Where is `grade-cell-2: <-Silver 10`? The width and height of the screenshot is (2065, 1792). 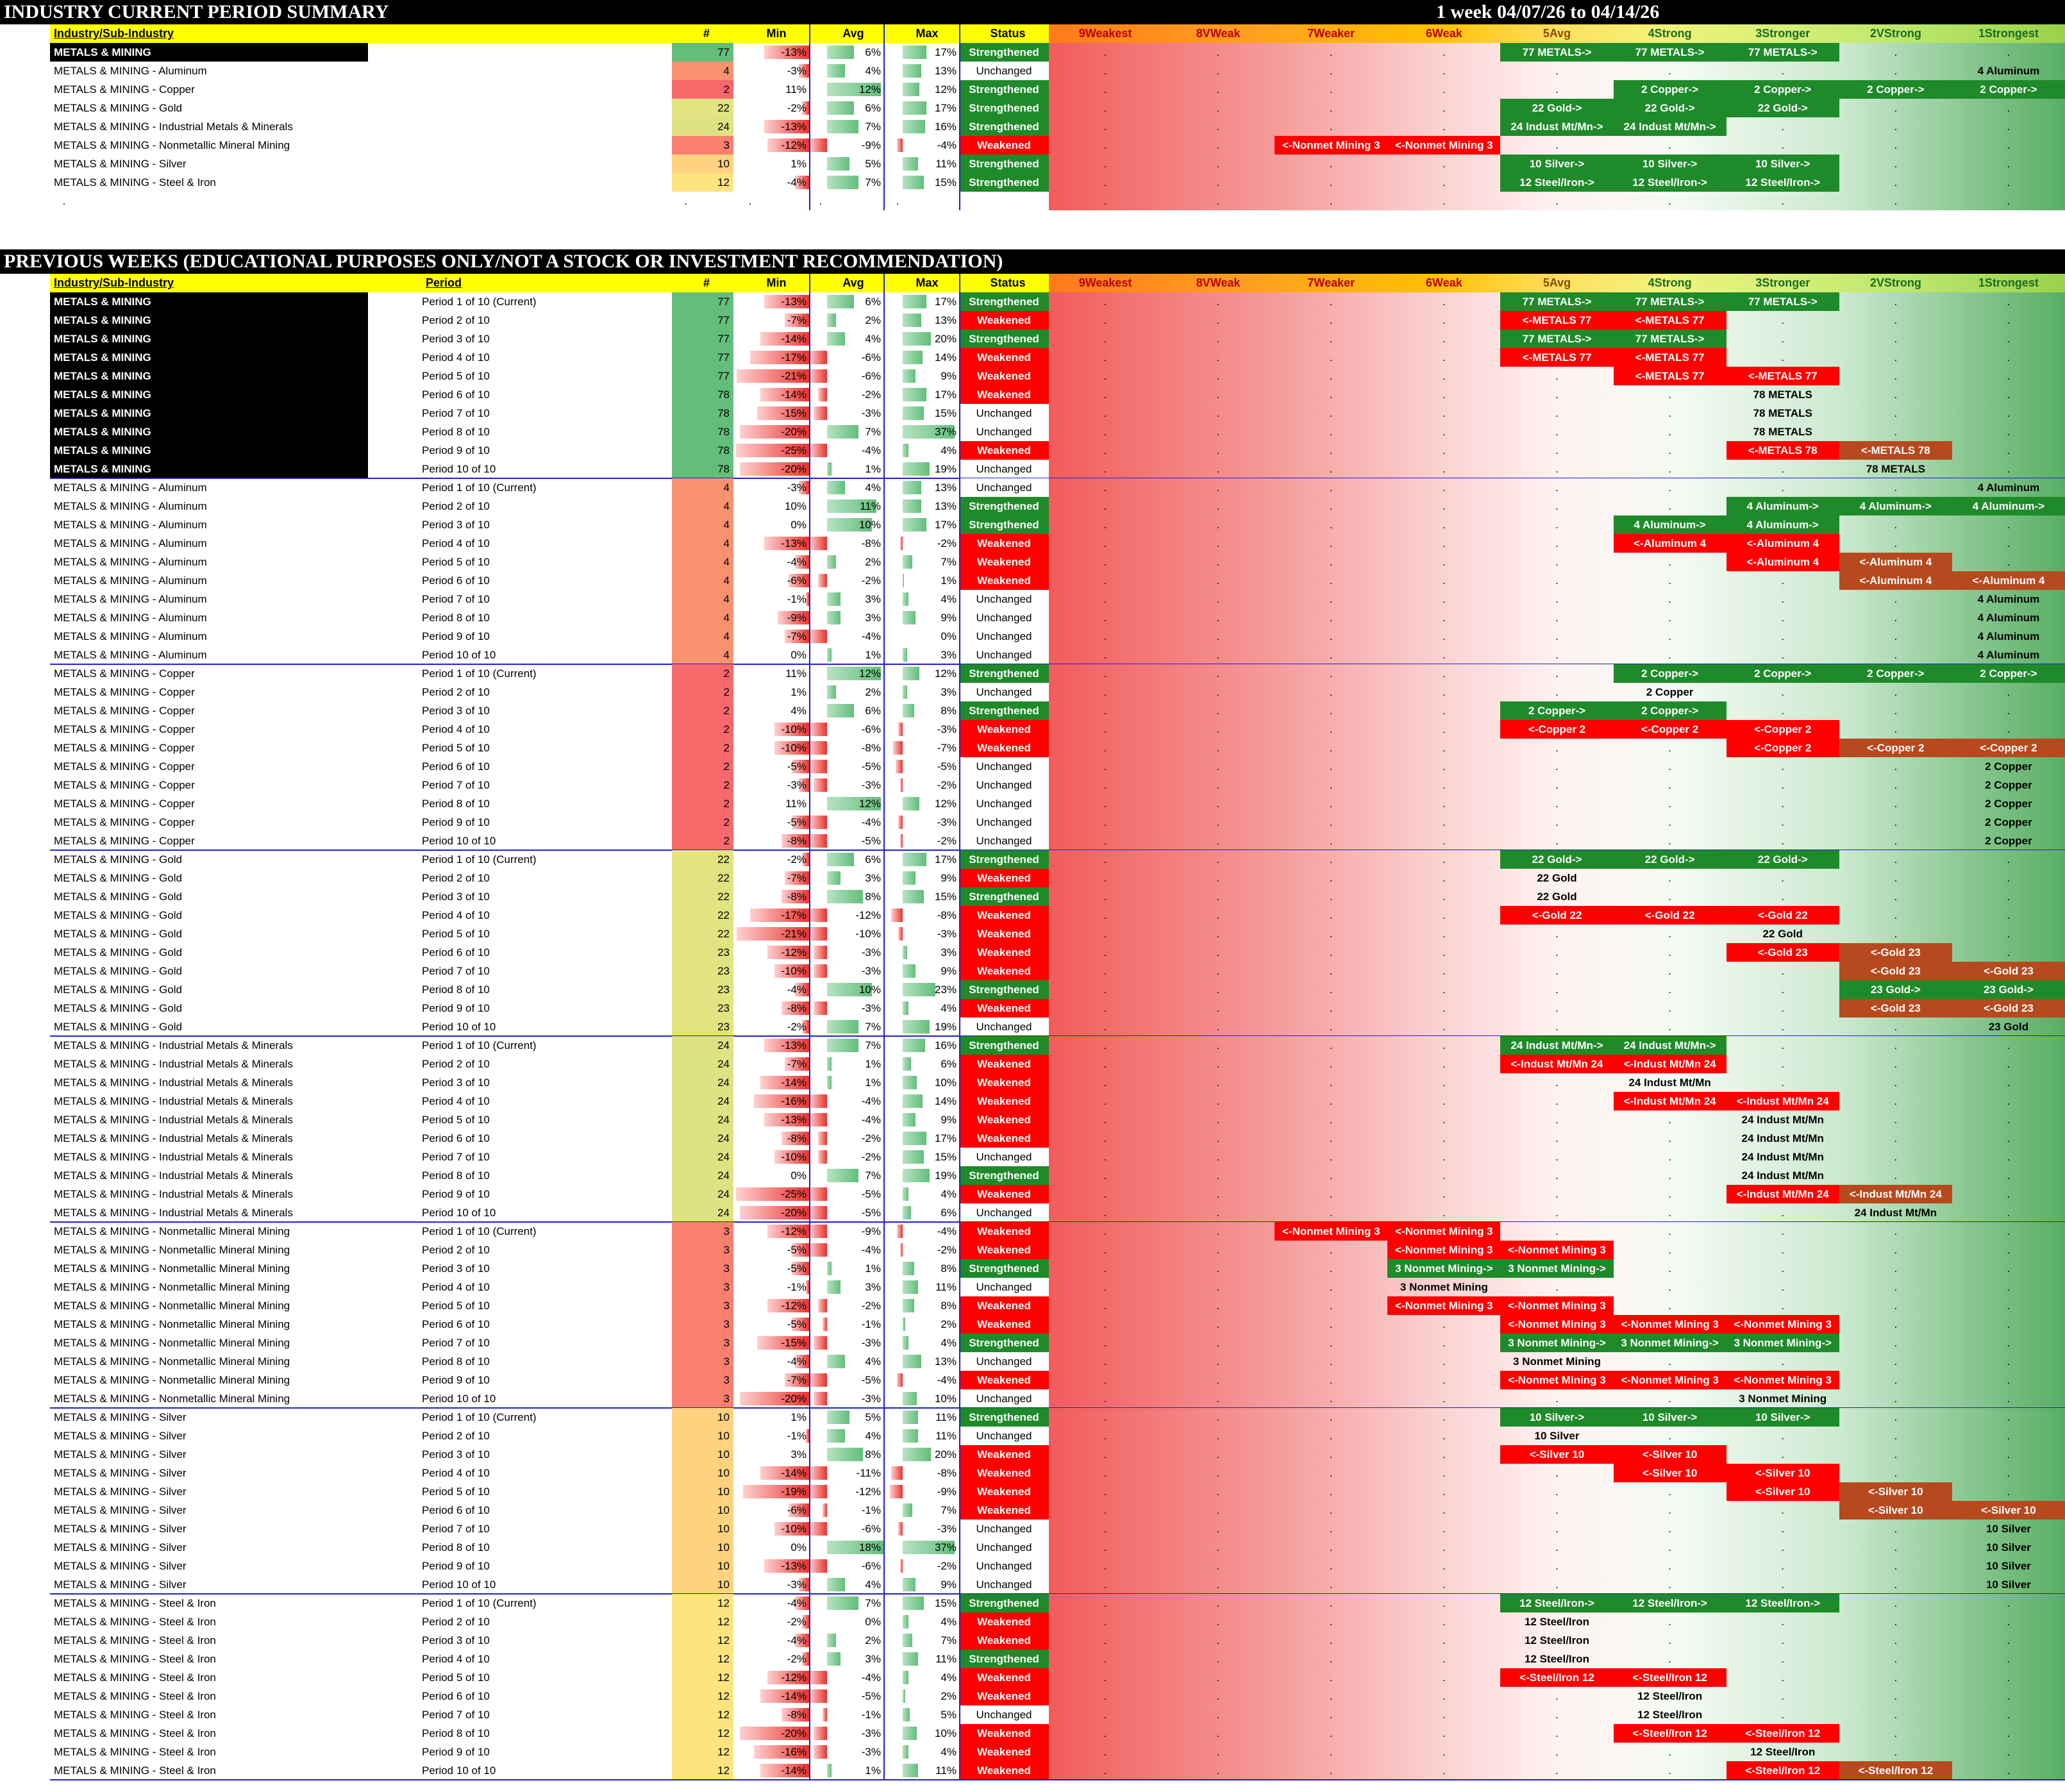
grade-cell-2: <-Silver 10 is located at coordinates (1896, 1491).